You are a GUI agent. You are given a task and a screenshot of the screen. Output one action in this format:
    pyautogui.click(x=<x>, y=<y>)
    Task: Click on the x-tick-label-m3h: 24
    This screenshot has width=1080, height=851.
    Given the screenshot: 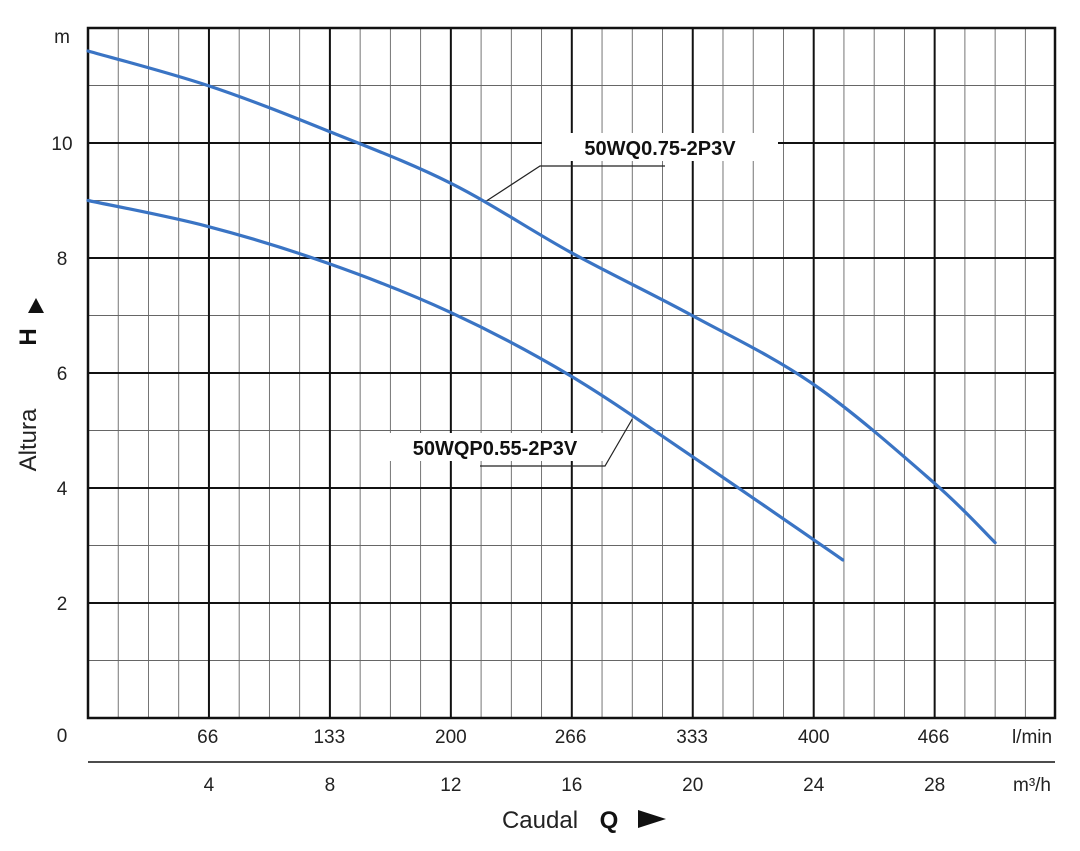 What is the action you would take?
    pyautogui.click(x=814, y=785)
    